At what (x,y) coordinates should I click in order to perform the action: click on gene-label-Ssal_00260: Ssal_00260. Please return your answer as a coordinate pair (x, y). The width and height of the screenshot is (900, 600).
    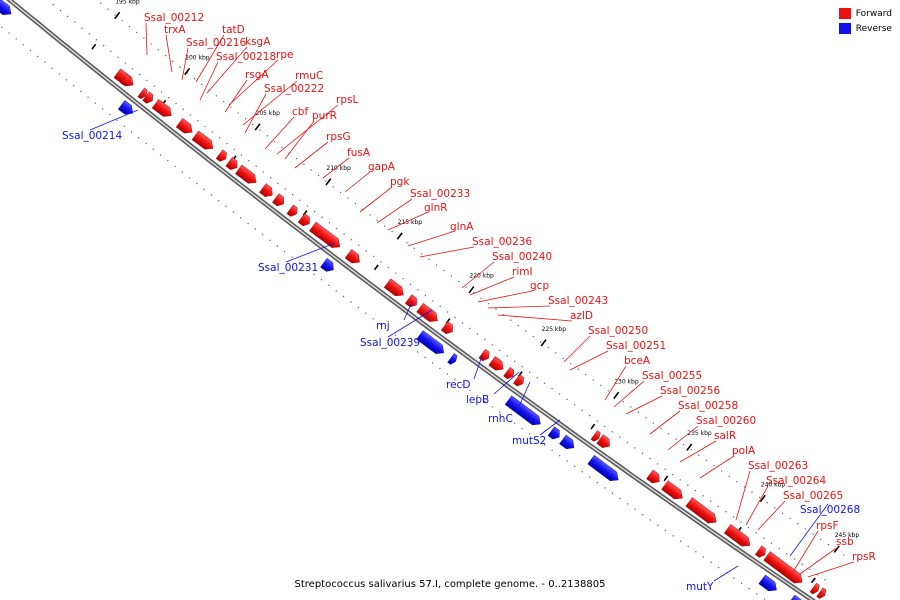
    Looking at the image, I should click on (726, 421).